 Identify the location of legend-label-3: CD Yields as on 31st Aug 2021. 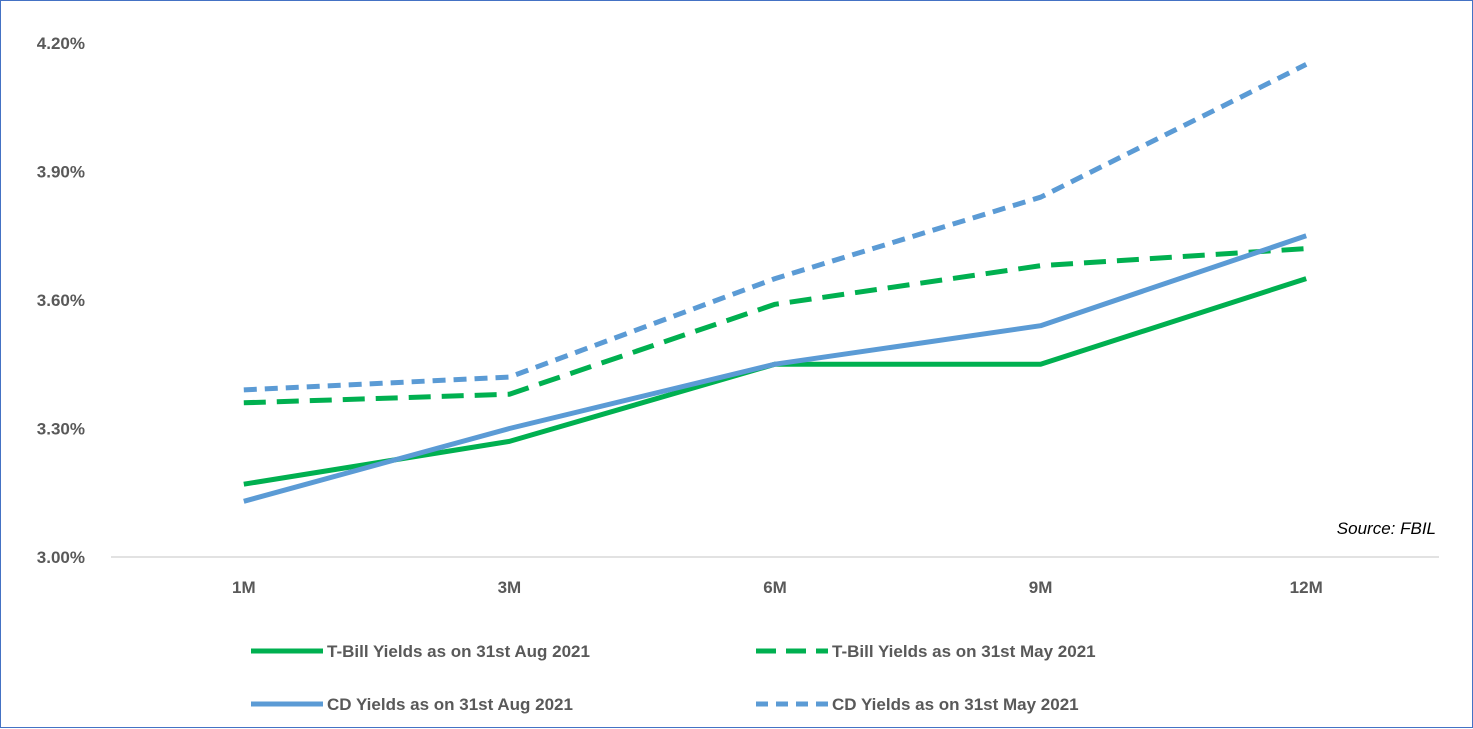
(450, 704).